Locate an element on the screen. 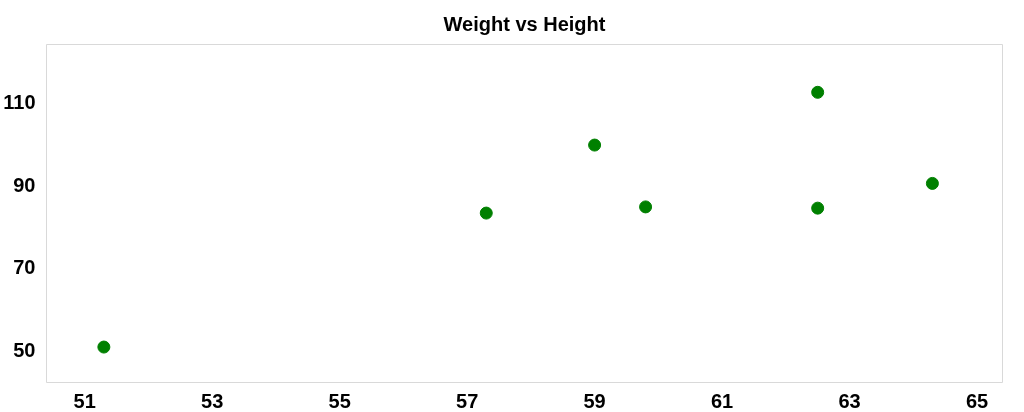 This screenshot has height=412, width=1024. x-tick-label: 61 is located at coordinates (722, 400).